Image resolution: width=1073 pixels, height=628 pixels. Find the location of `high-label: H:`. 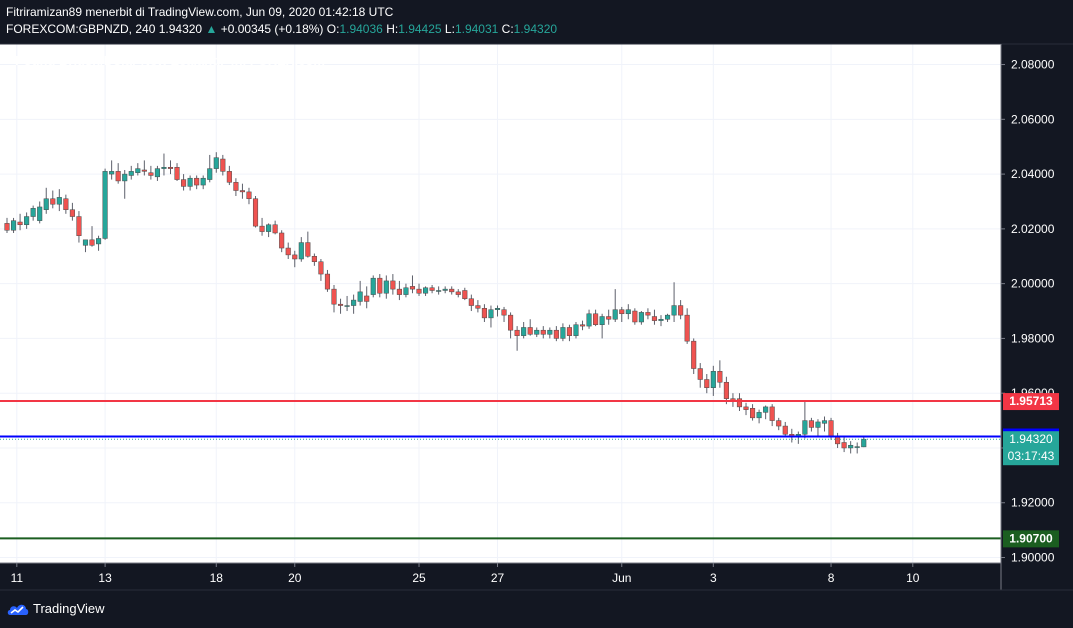

high-label: H: is located at coordinates (392, 29).